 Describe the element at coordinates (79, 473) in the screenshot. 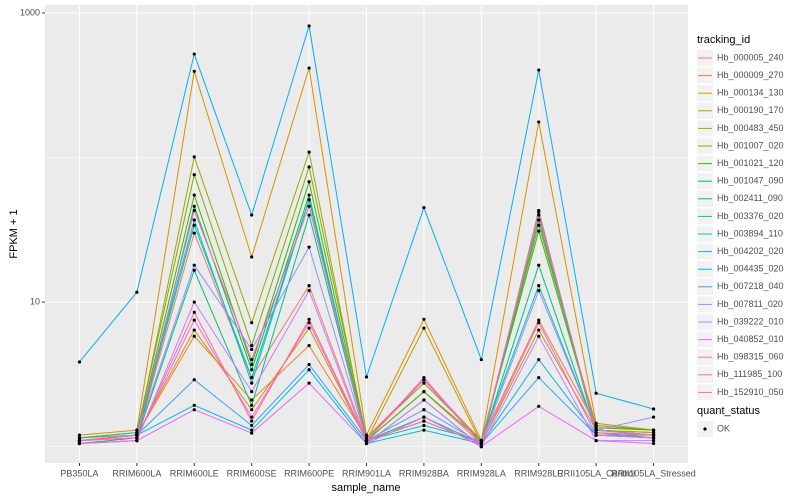

I see `x-tick-label: PB350LA` at that location.